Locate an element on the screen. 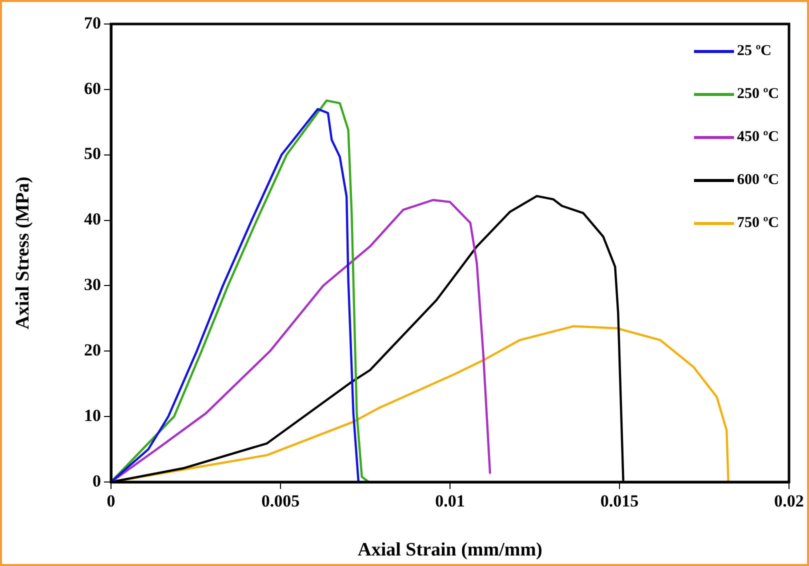 Image resolution: width=809 pixels, height=566 pixels. legend-label: 450 ºC is located at coordinates (757, 137).